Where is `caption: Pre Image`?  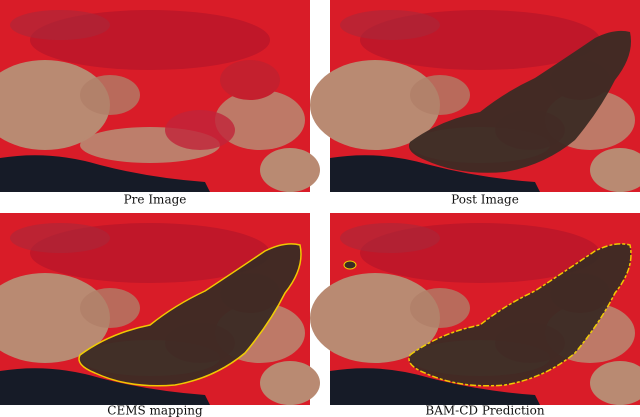 caption: Pre Image is located at coordinates (155, 200).